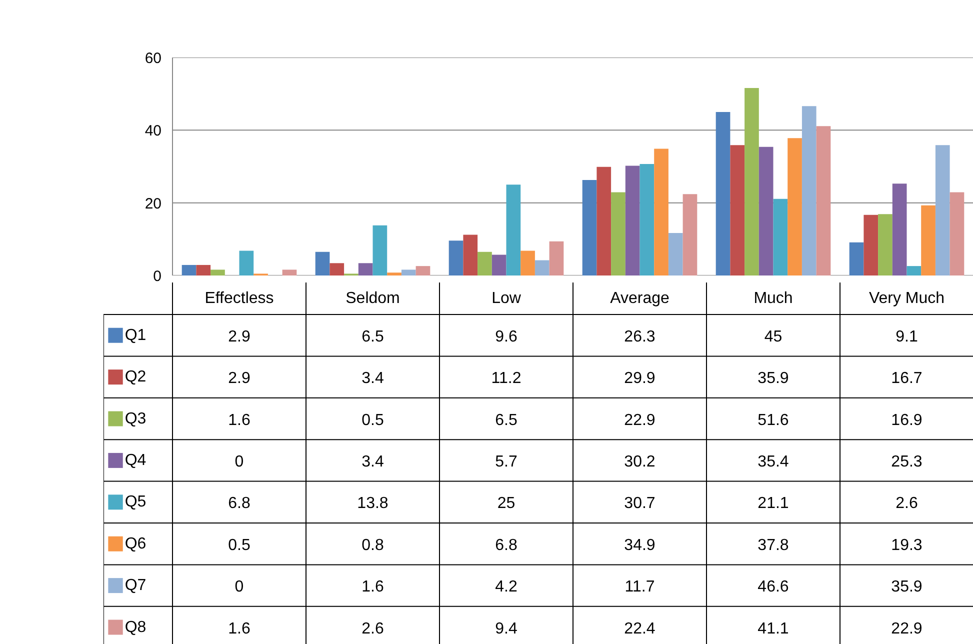 This screenshot has height=644, width=973. I want to click on legend-label: Q6, so click(135, 543).